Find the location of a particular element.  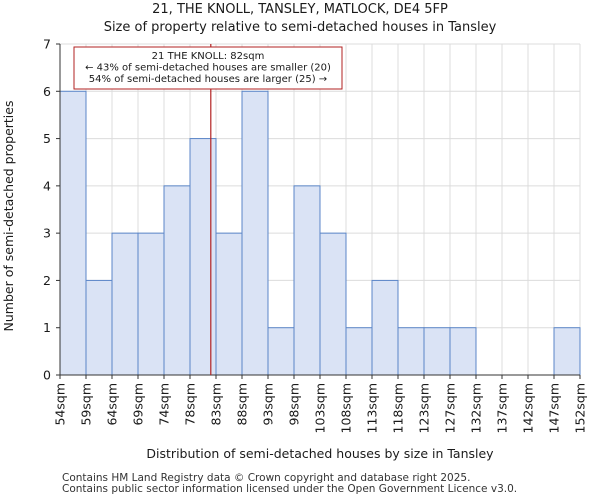

bar-78sqm is located at coordinates (203, 257).